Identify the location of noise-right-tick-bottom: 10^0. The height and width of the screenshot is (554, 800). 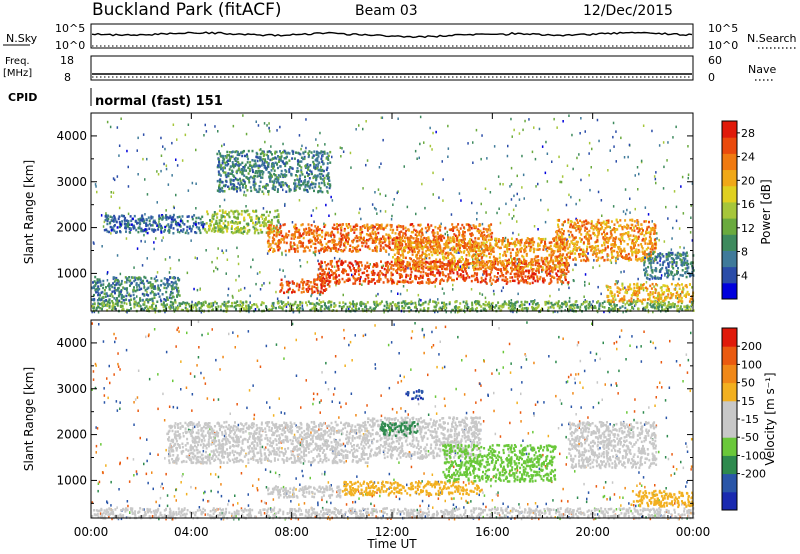
(723, 45).